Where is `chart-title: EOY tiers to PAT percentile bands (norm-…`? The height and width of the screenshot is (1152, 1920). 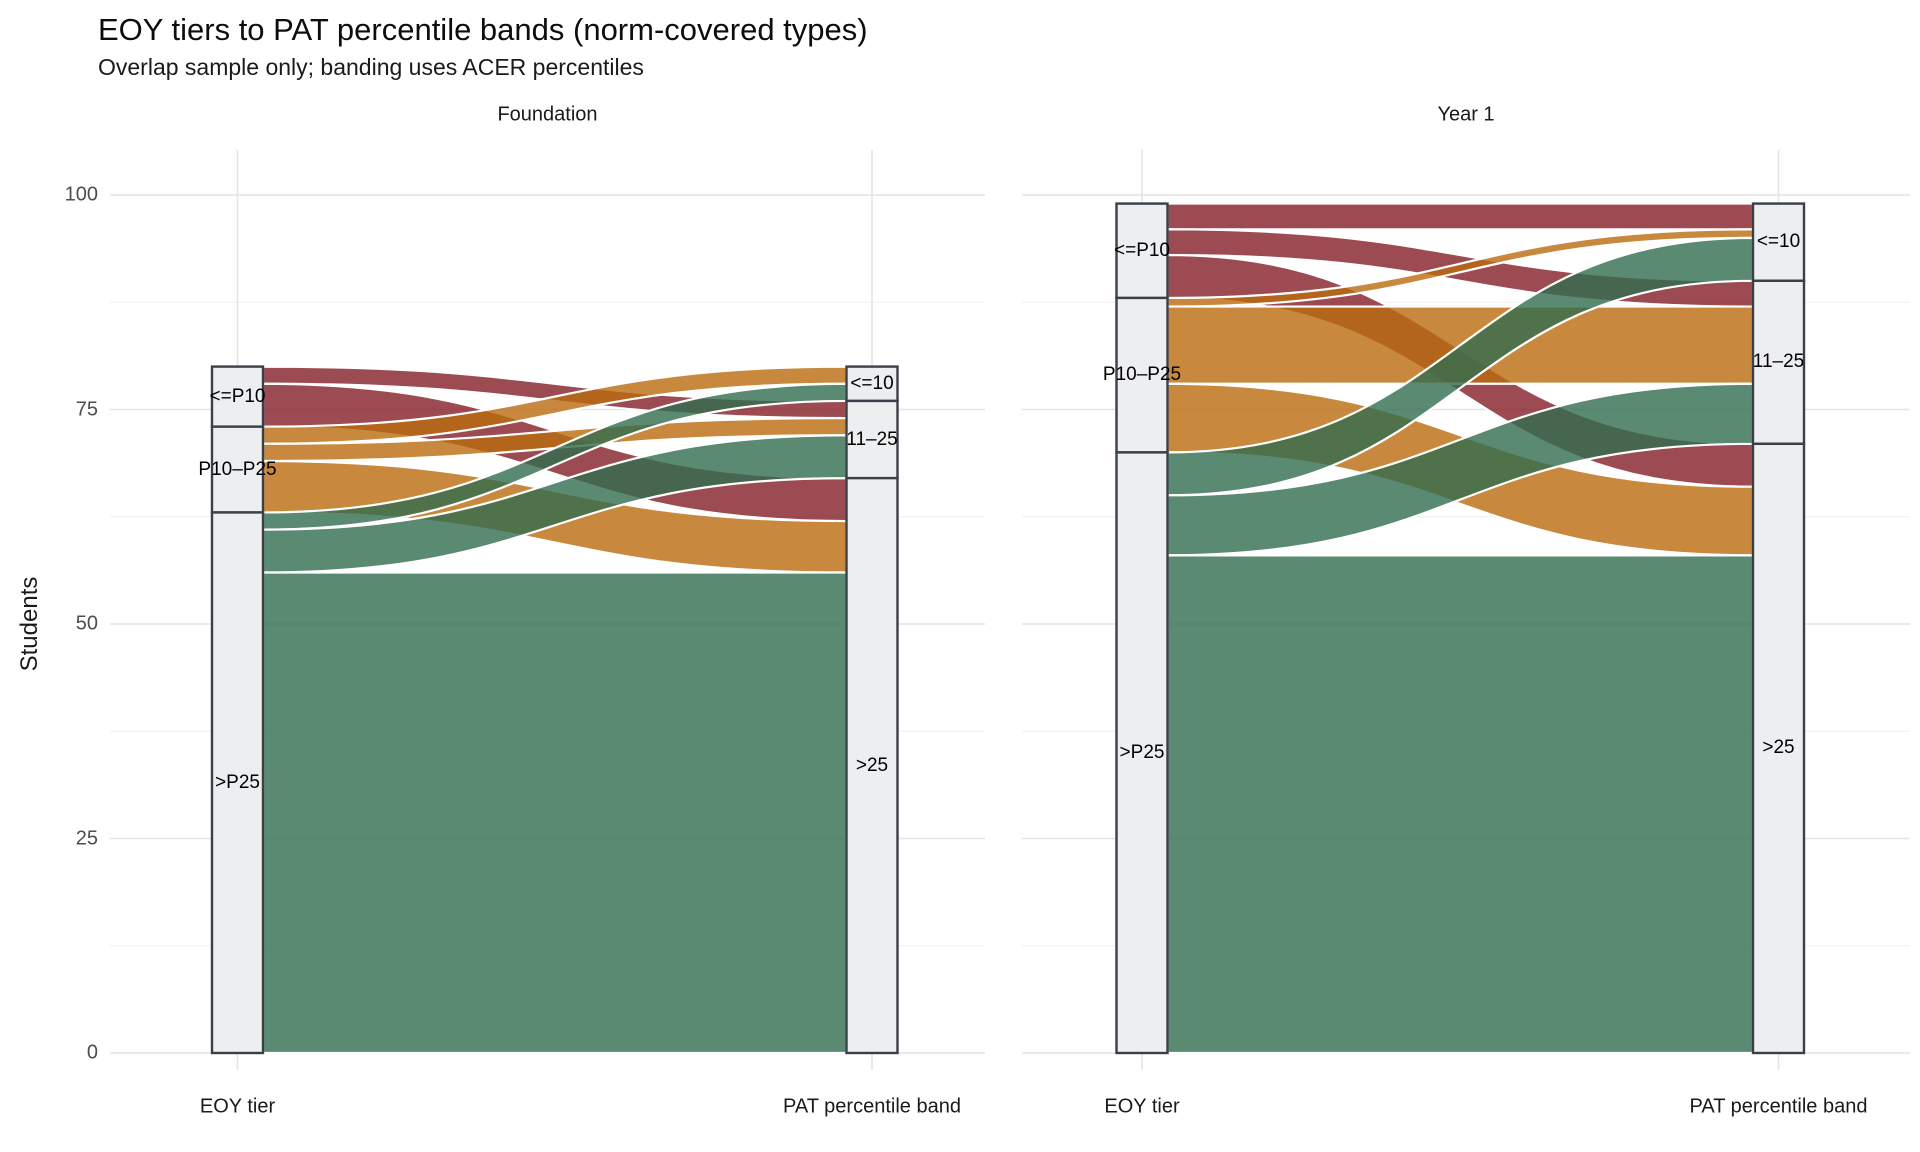
chart-title: EOY tiers to PAT percentile bands (norm-… is located at coordinates (483, 29).